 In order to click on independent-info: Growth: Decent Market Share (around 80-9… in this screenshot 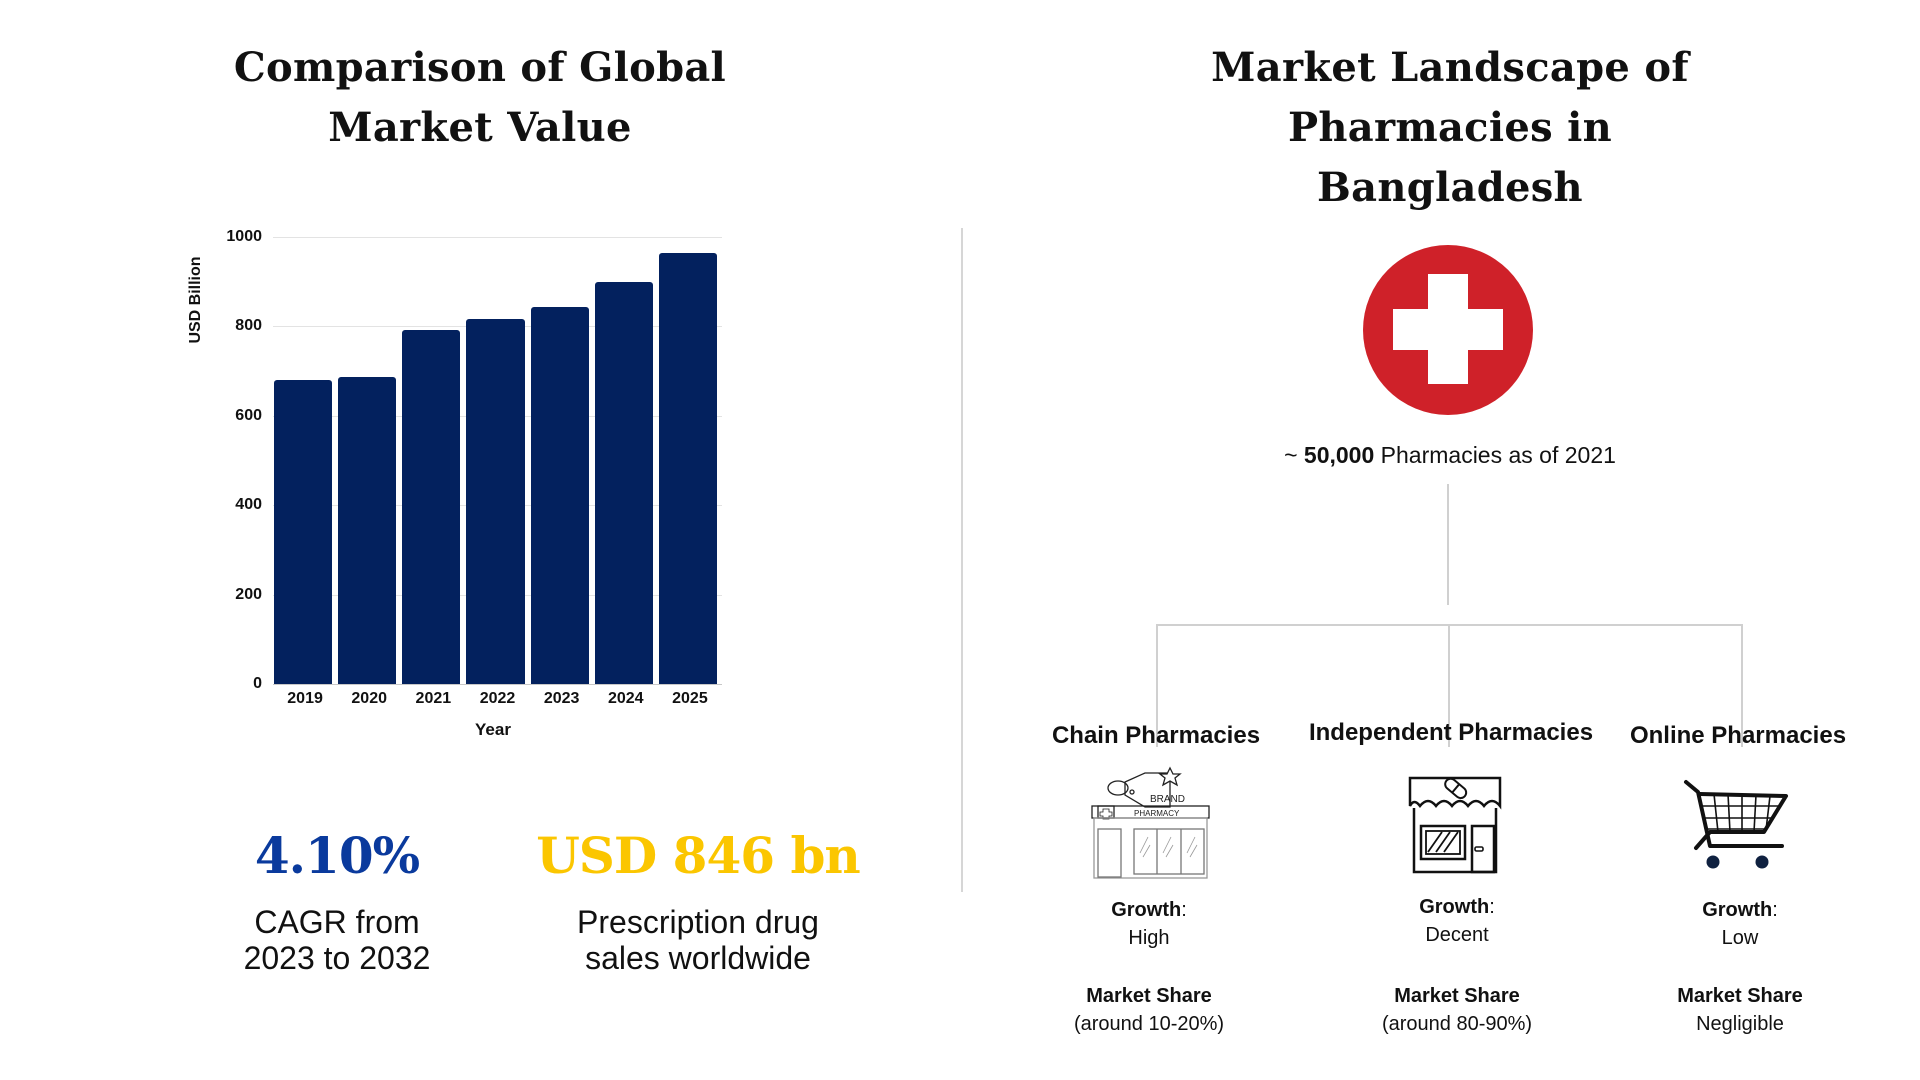, I will do `click(1457, 965)`.